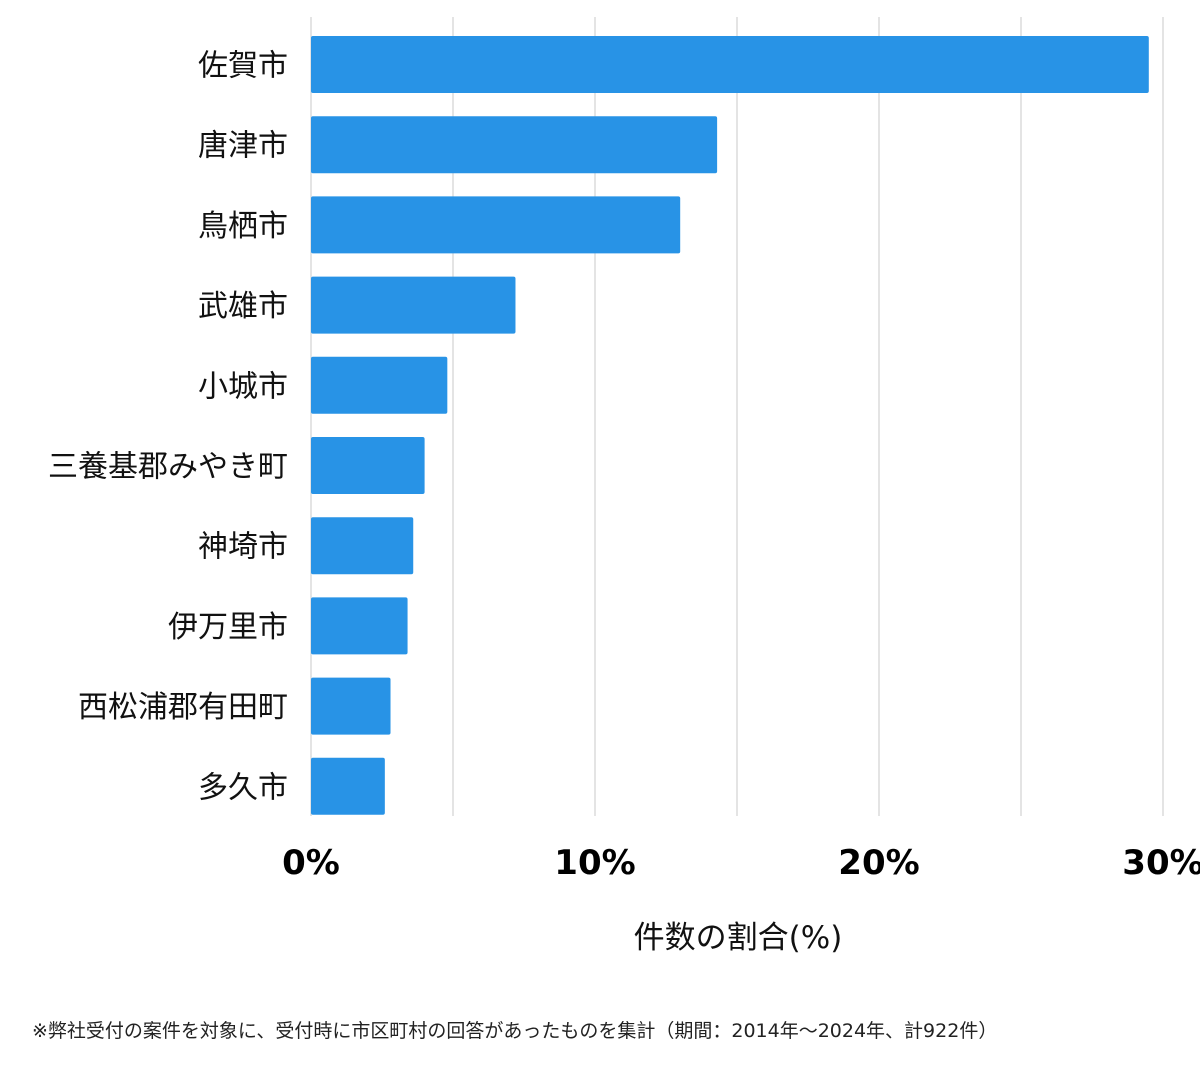  Describe the element at coordinates (243, 787) in the screenshot. I see `category-label: 多久市` at that location.